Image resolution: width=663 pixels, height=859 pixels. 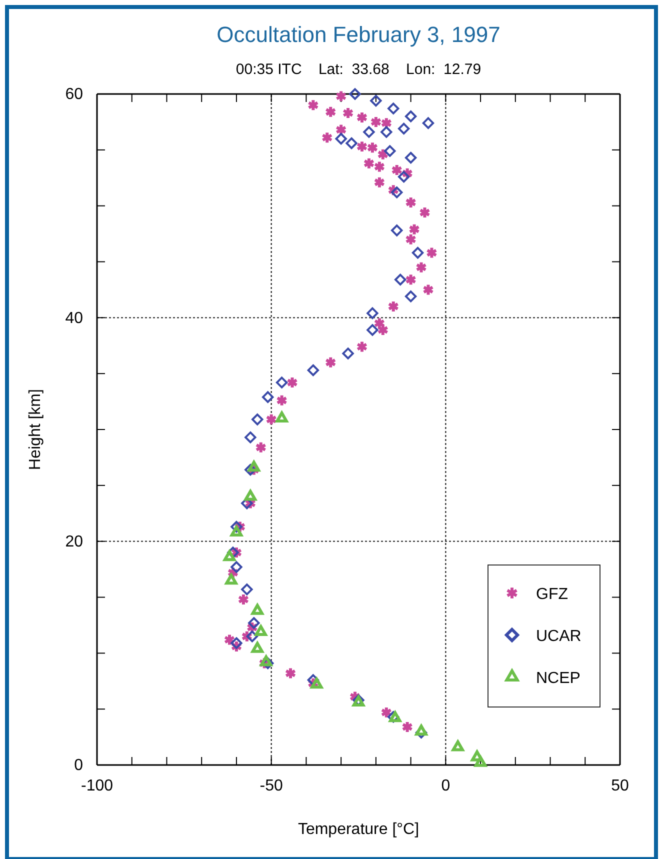 I want to click on legend-label: NCEP, so click(x=558, y=678).